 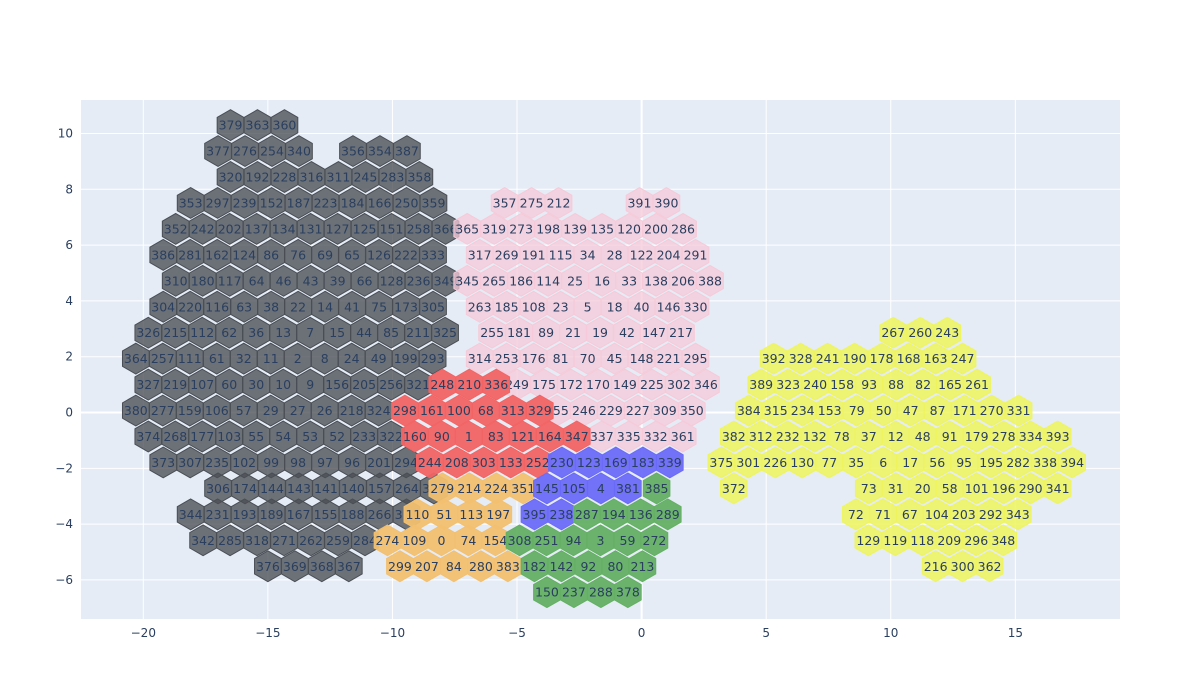 I want to click on hex-label: 56, so click(x=937, y=462).